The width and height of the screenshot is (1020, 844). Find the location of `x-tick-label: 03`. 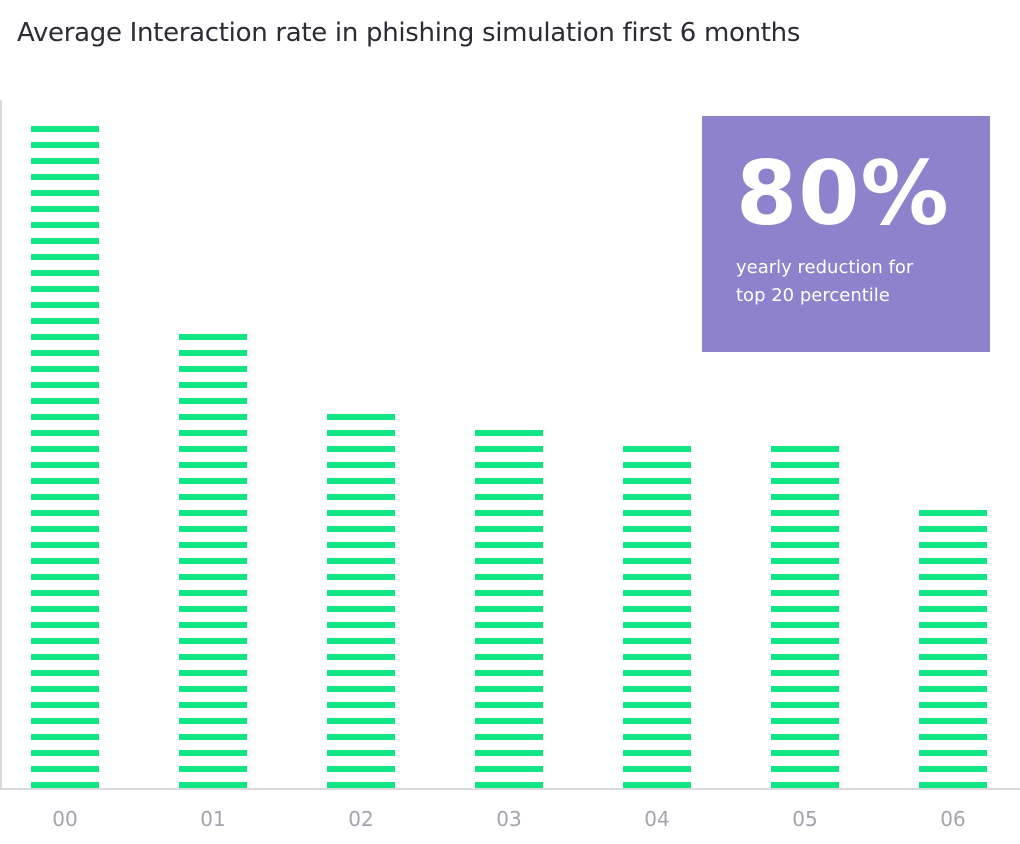

x-tick-label: 03 is located at coordinates (508, 819).